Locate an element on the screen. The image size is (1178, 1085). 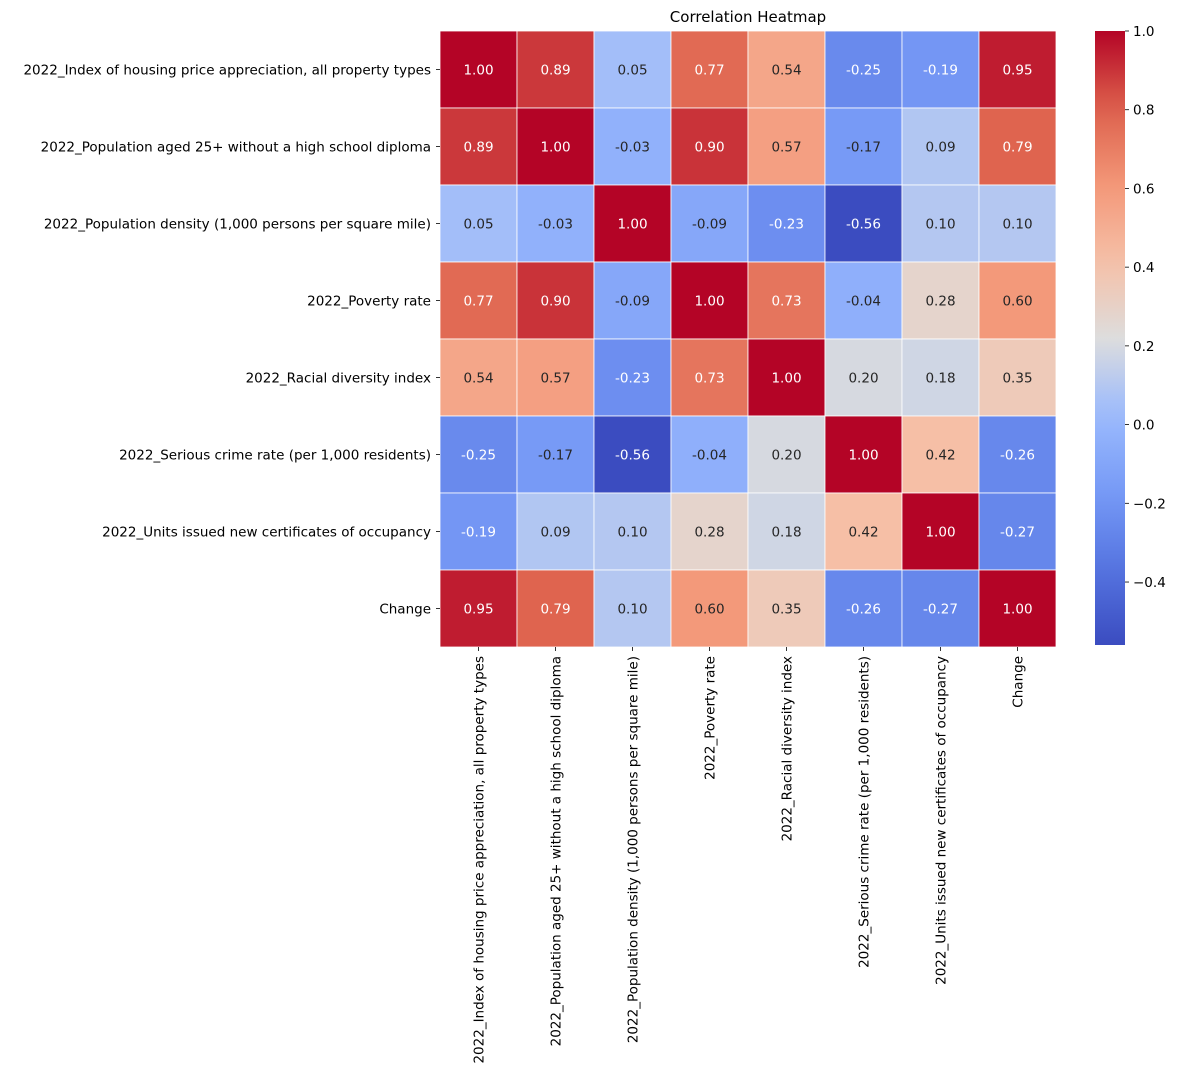
cell-value-3-2: -0.09 is located at coordinates (632, 302).